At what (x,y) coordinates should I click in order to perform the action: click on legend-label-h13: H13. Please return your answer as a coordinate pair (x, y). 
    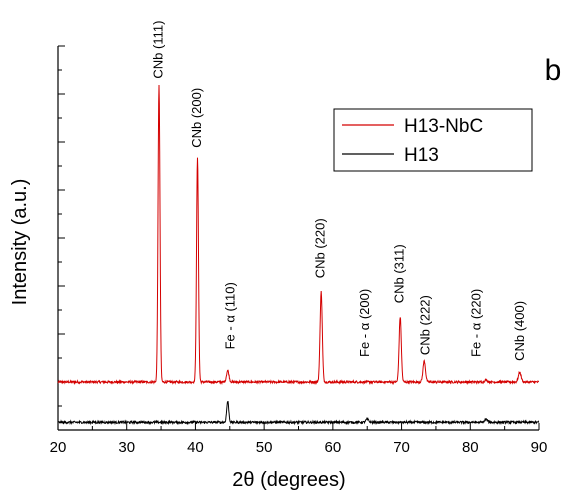
    Looking at the image, I should click on (421, 155).